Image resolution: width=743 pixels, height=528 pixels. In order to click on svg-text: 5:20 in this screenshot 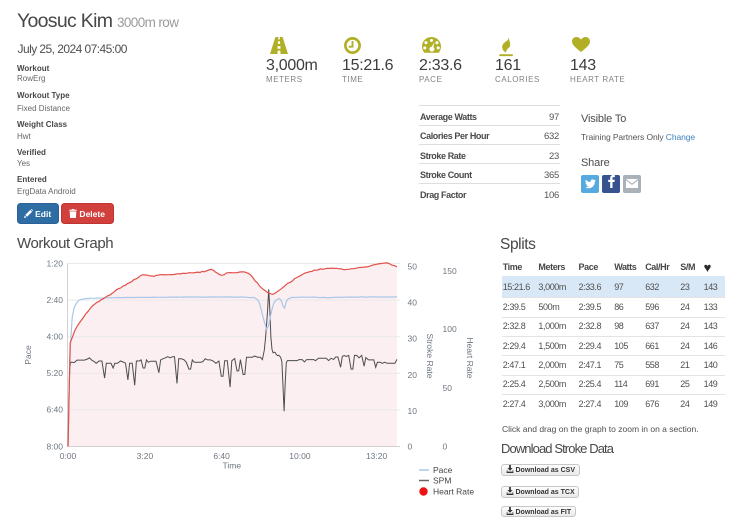, I will do `click(54, 373)`.